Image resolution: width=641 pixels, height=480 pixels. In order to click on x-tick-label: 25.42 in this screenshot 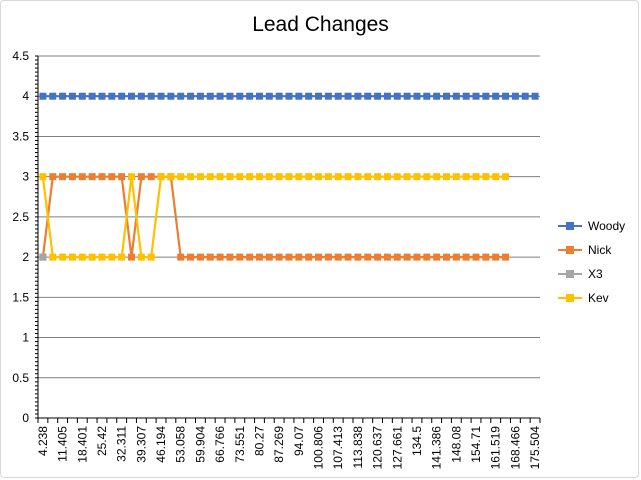, I will do `click(102, 441)`.